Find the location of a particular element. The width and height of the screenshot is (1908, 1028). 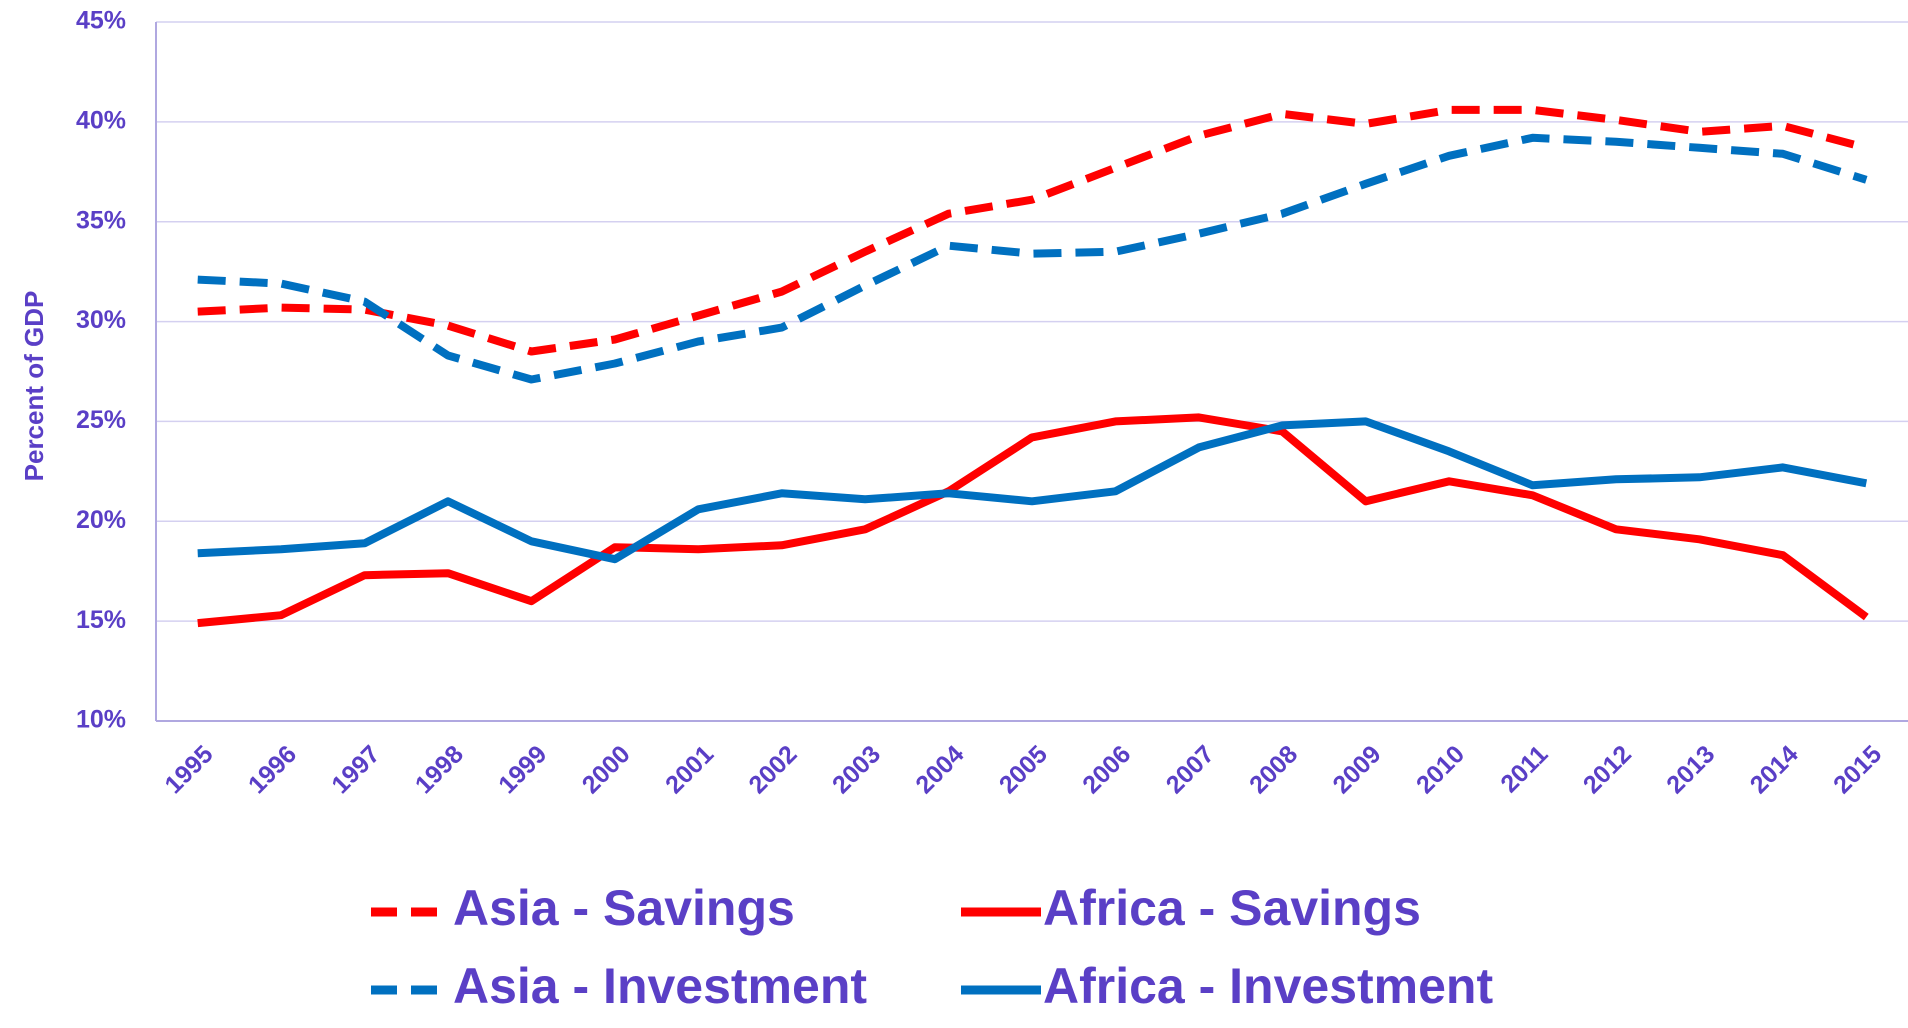

y-axis-title: Percent of GDP is located at coordinates (34, 386).